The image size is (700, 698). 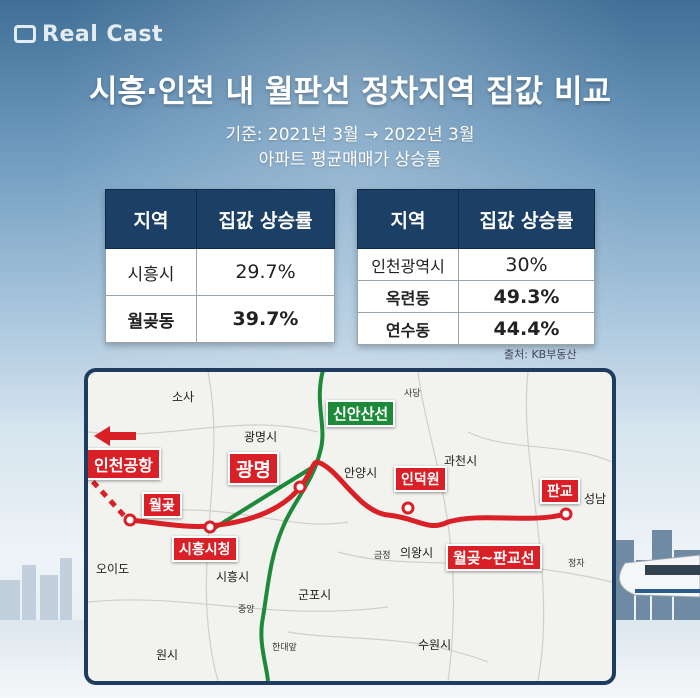 What do you see at coordinates (130, 520) in the screenshot?
I see `wolgot-station-dot` at bounding box center [130, 520].